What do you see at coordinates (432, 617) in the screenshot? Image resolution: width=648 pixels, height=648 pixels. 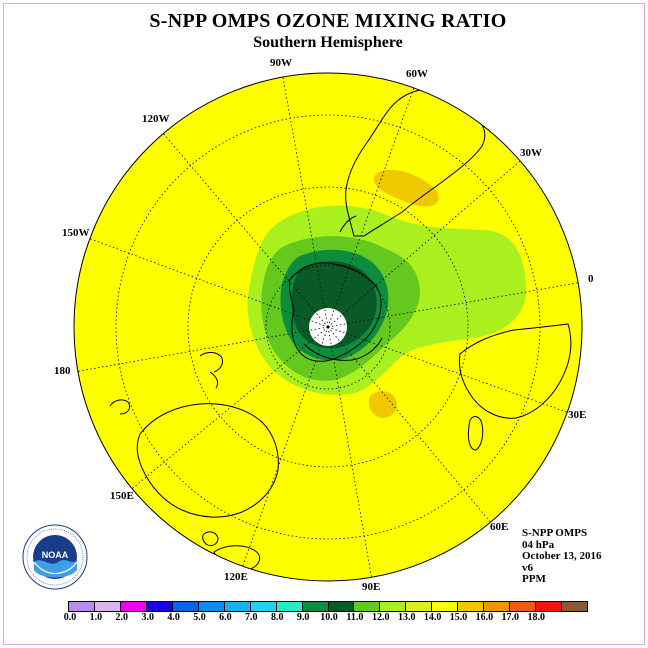 I see `colorbar-tick-label: 14.0` at bounding box center [432, 617].